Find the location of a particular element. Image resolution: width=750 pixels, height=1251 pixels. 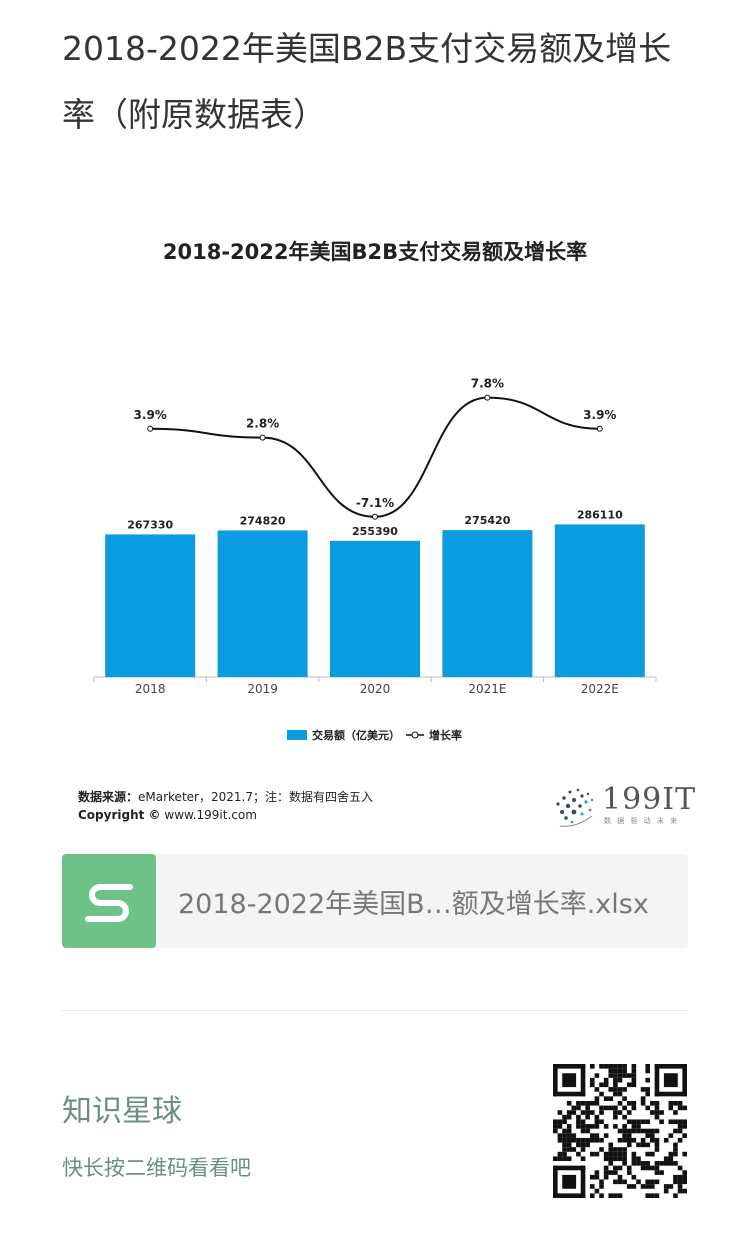

attachment-file-name: 2018-2022年美国B…额及增长率.xlsx is located at coordinates (413, 904).